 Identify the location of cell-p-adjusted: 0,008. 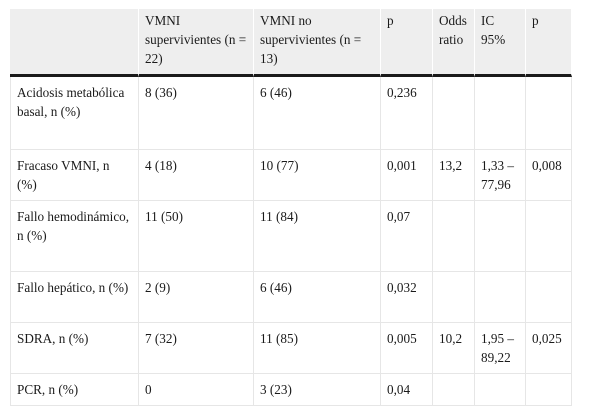
(549, 175).